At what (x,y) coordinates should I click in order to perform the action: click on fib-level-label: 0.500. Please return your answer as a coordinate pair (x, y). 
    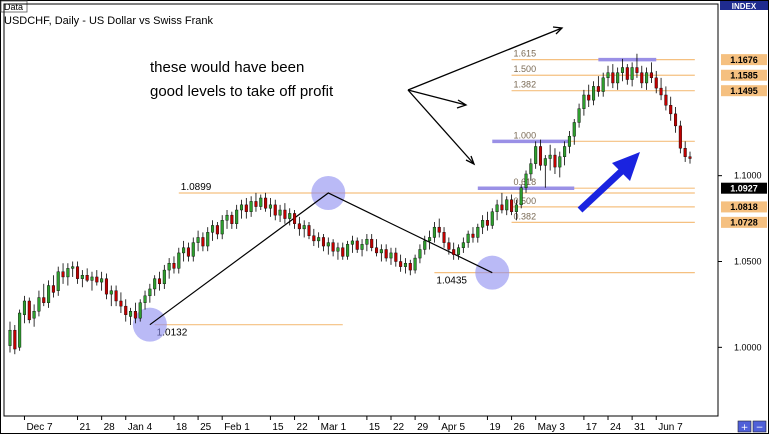
    Looking at the image, I should click on (525, 201).